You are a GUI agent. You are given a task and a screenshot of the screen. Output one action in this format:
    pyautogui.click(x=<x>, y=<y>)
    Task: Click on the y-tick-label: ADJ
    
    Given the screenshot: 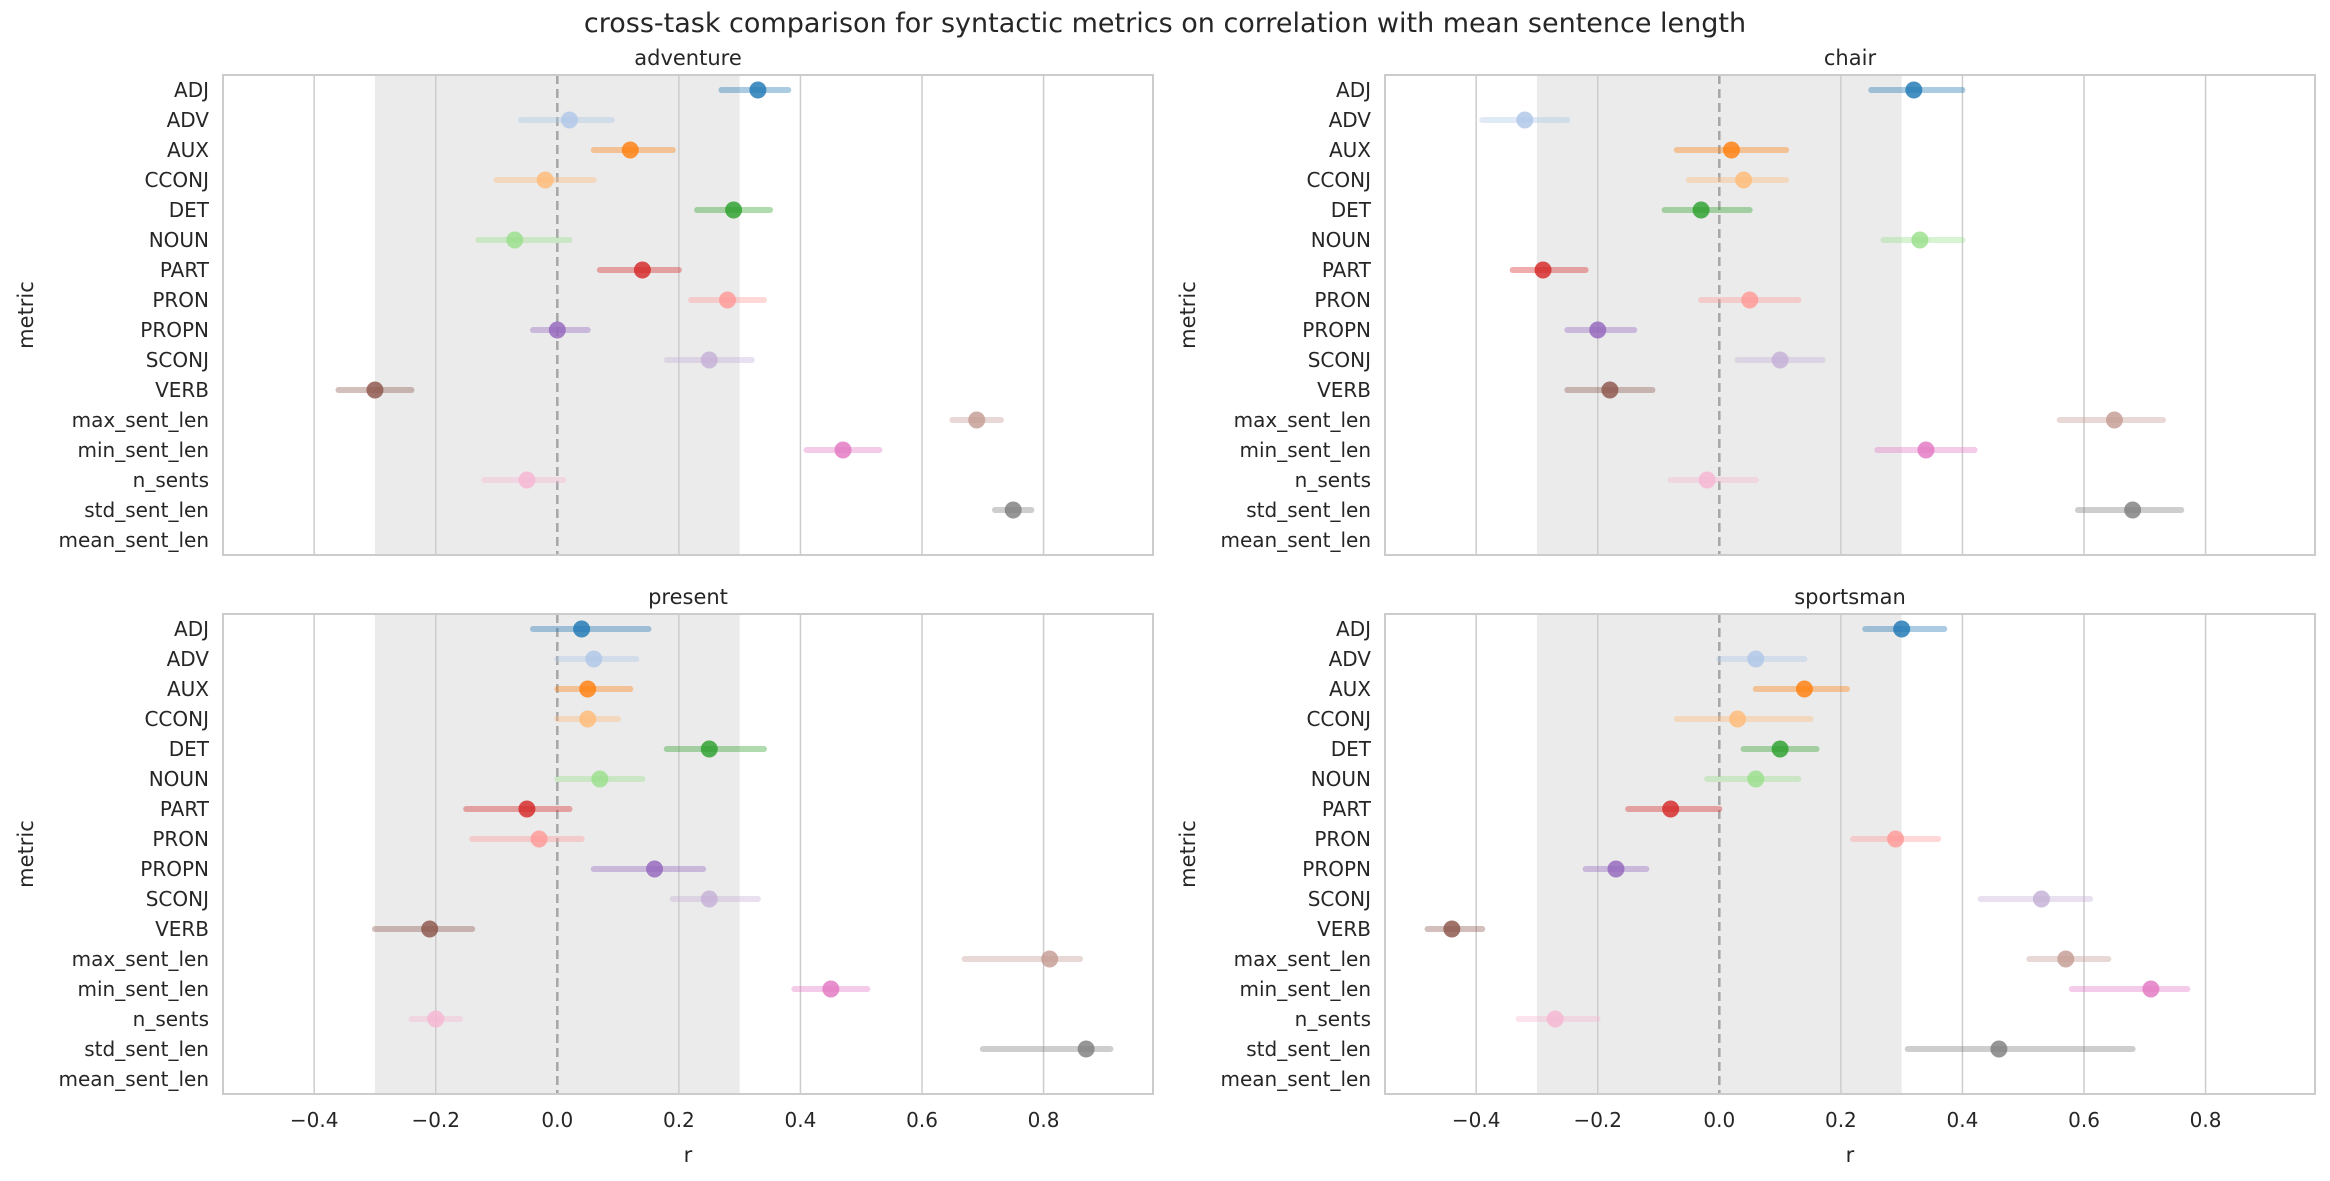 What is the action you would take?
    pyautogui.click(x=191, y=629)
    